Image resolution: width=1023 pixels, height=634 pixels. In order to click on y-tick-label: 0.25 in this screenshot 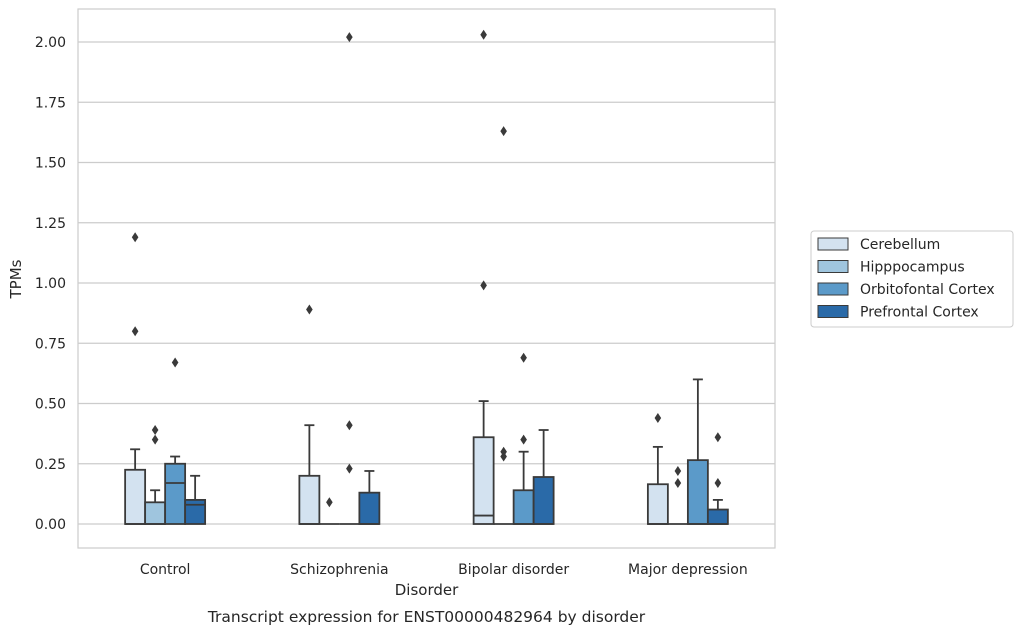, I will do `click(50, 465)`.